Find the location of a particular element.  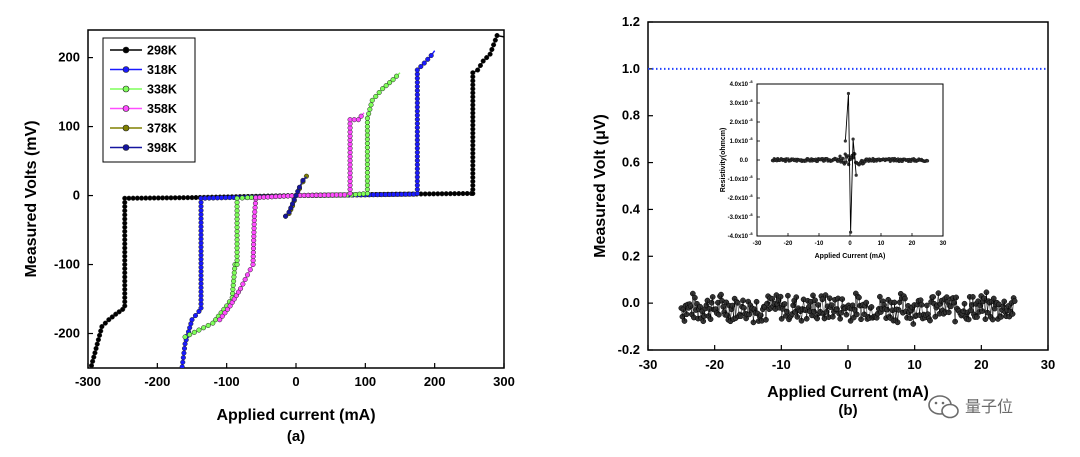

panel-b-ylabel: Measured Volt (μV) is located at coordinates (600, 186).